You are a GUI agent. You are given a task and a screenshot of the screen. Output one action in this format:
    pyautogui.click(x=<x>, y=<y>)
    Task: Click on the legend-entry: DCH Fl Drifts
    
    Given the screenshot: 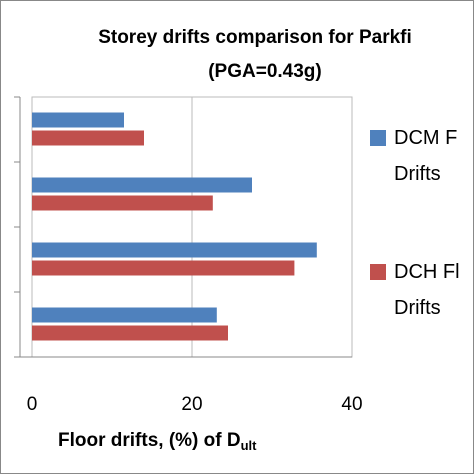 What is the action you would take?
    pyautogui.click(x=427, y=290)
    